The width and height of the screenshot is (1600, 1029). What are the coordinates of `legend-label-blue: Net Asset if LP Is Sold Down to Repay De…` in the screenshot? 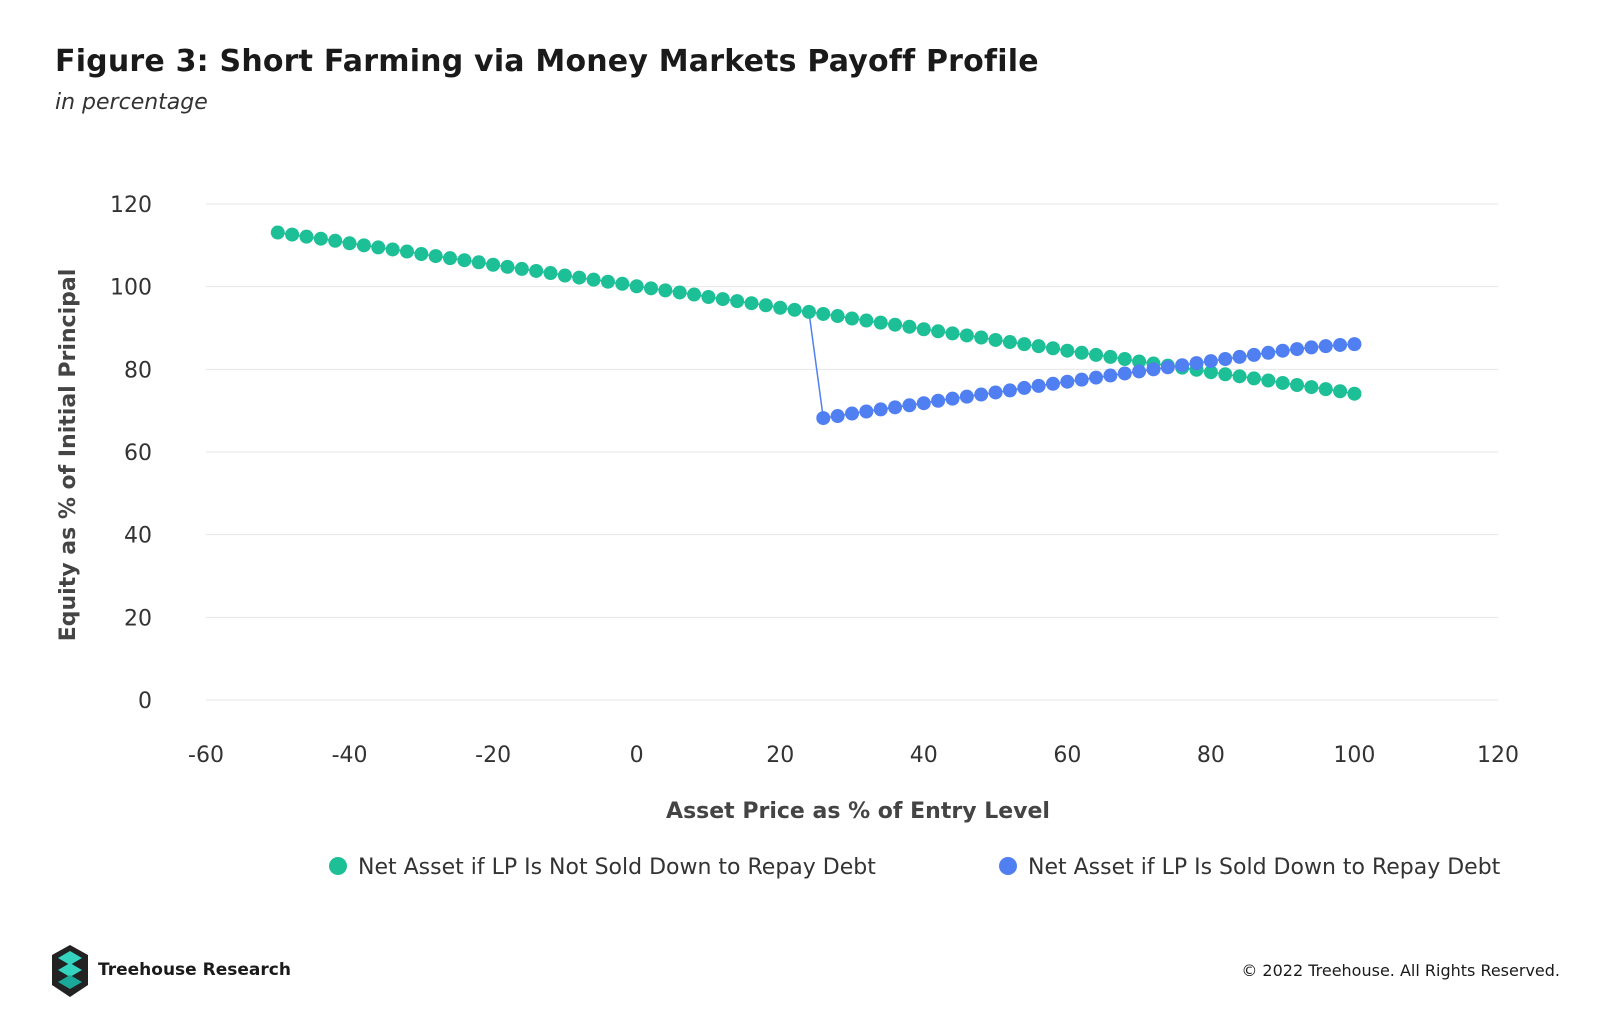 It's located at (1264, 867).